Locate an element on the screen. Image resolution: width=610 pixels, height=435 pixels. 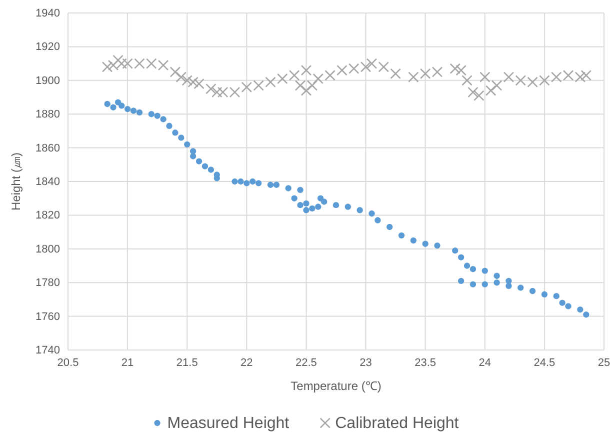
x-tick-label: 20.5 is located at coordinates (68, 362).